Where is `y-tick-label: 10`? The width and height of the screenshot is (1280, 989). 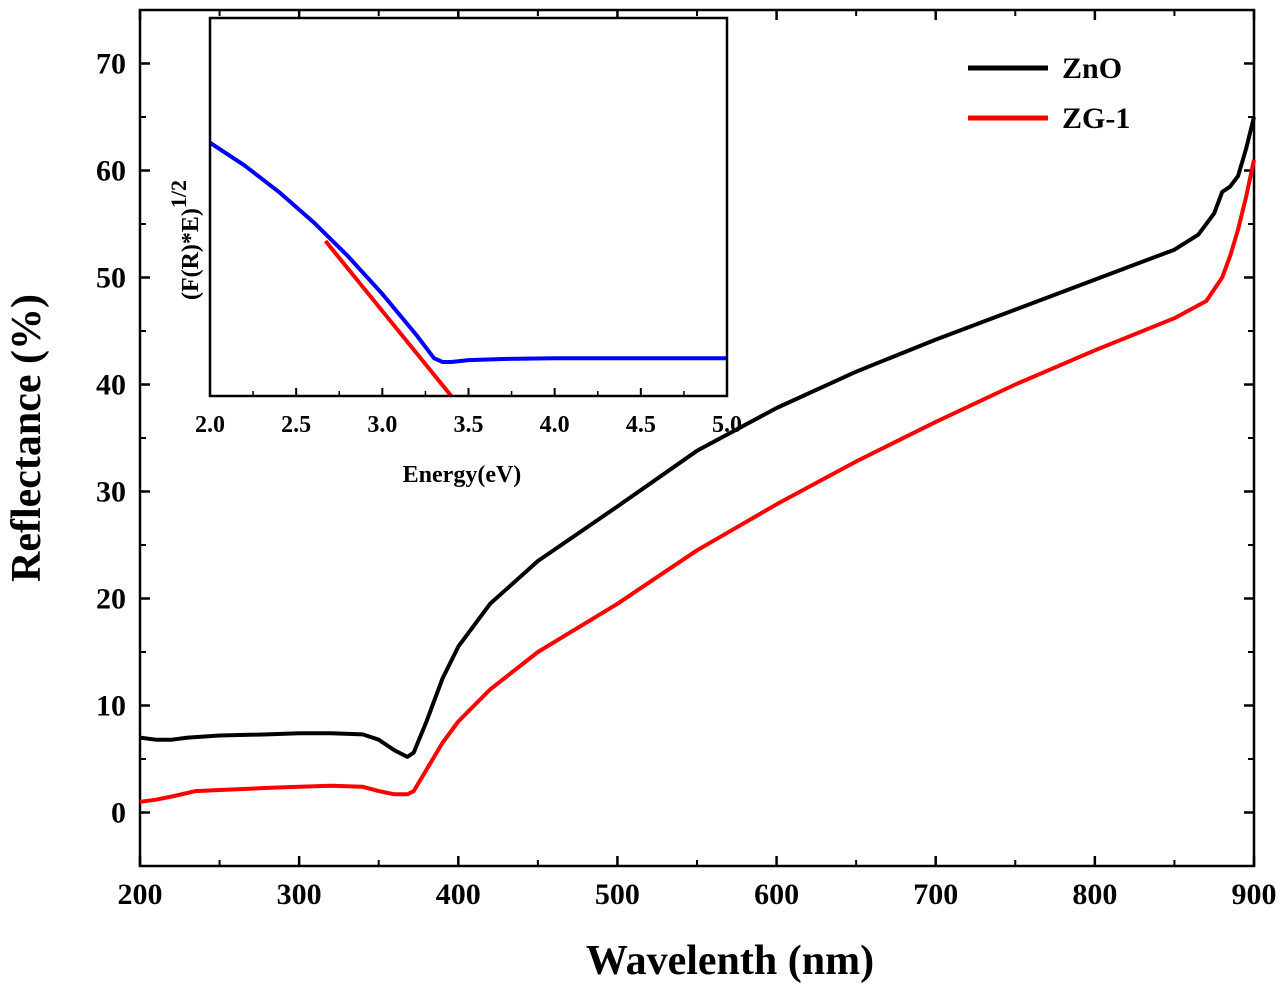 y-tick-label: 10 is located at coordinates (111, 706).